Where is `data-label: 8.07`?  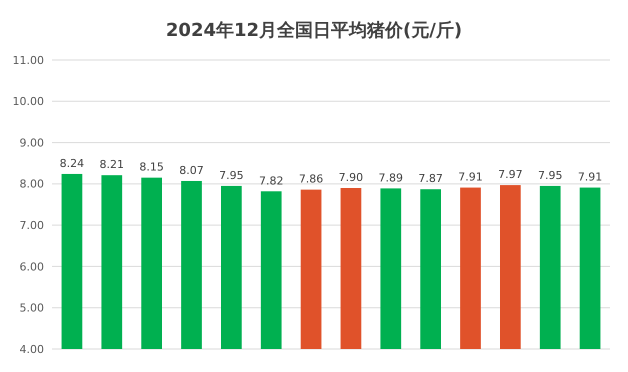
data-label: 8.07 is located at coordinates (191, 170).